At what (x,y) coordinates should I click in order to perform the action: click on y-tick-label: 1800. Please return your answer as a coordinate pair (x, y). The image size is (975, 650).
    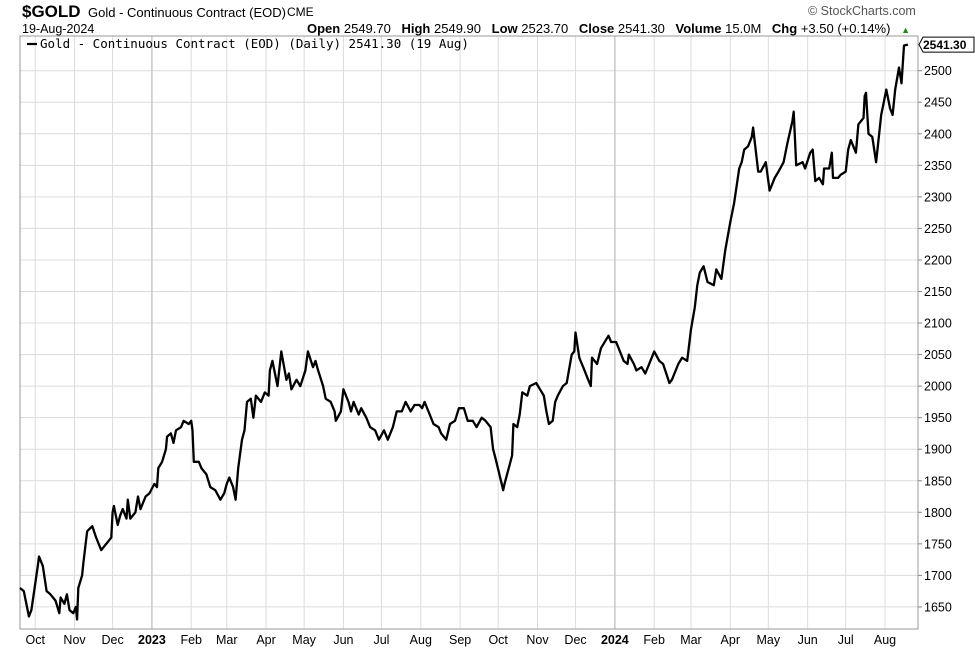
    Looking at the image, I should click on (938, 513).